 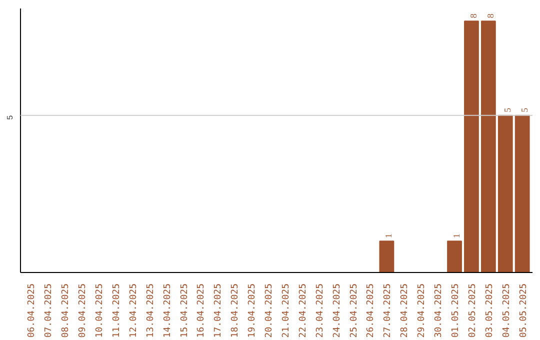 What do you see at coordinates (253, 310) in the screenshot?
I see `x-tick-label: 19.04.2025` at bounding box center [253, 310].